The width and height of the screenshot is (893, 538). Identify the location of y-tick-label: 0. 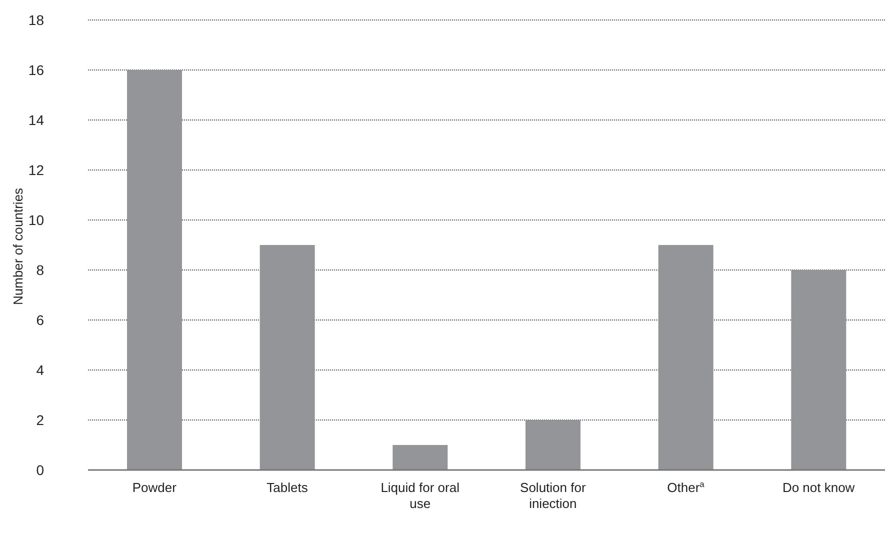
(40, 470).